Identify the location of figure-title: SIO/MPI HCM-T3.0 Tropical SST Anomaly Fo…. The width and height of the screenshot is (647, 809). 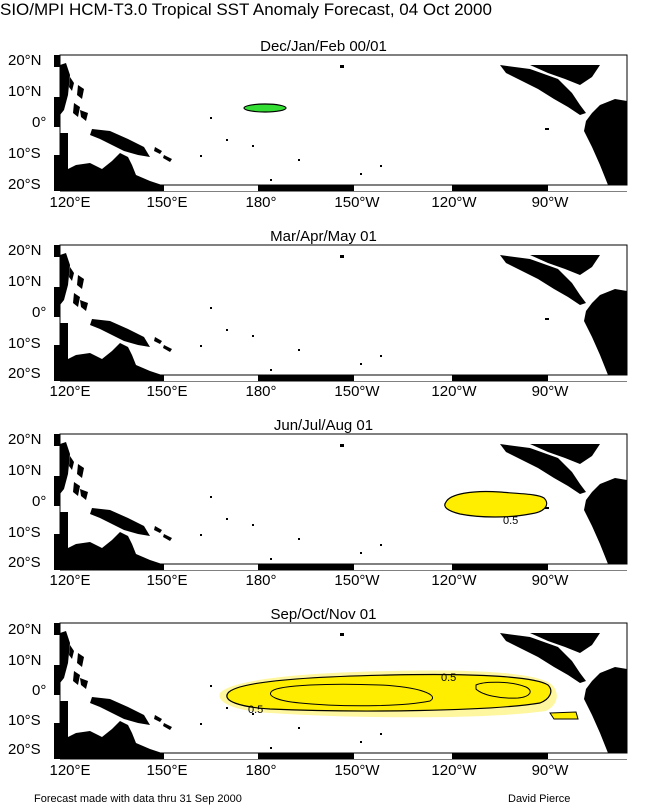
(246, 9).